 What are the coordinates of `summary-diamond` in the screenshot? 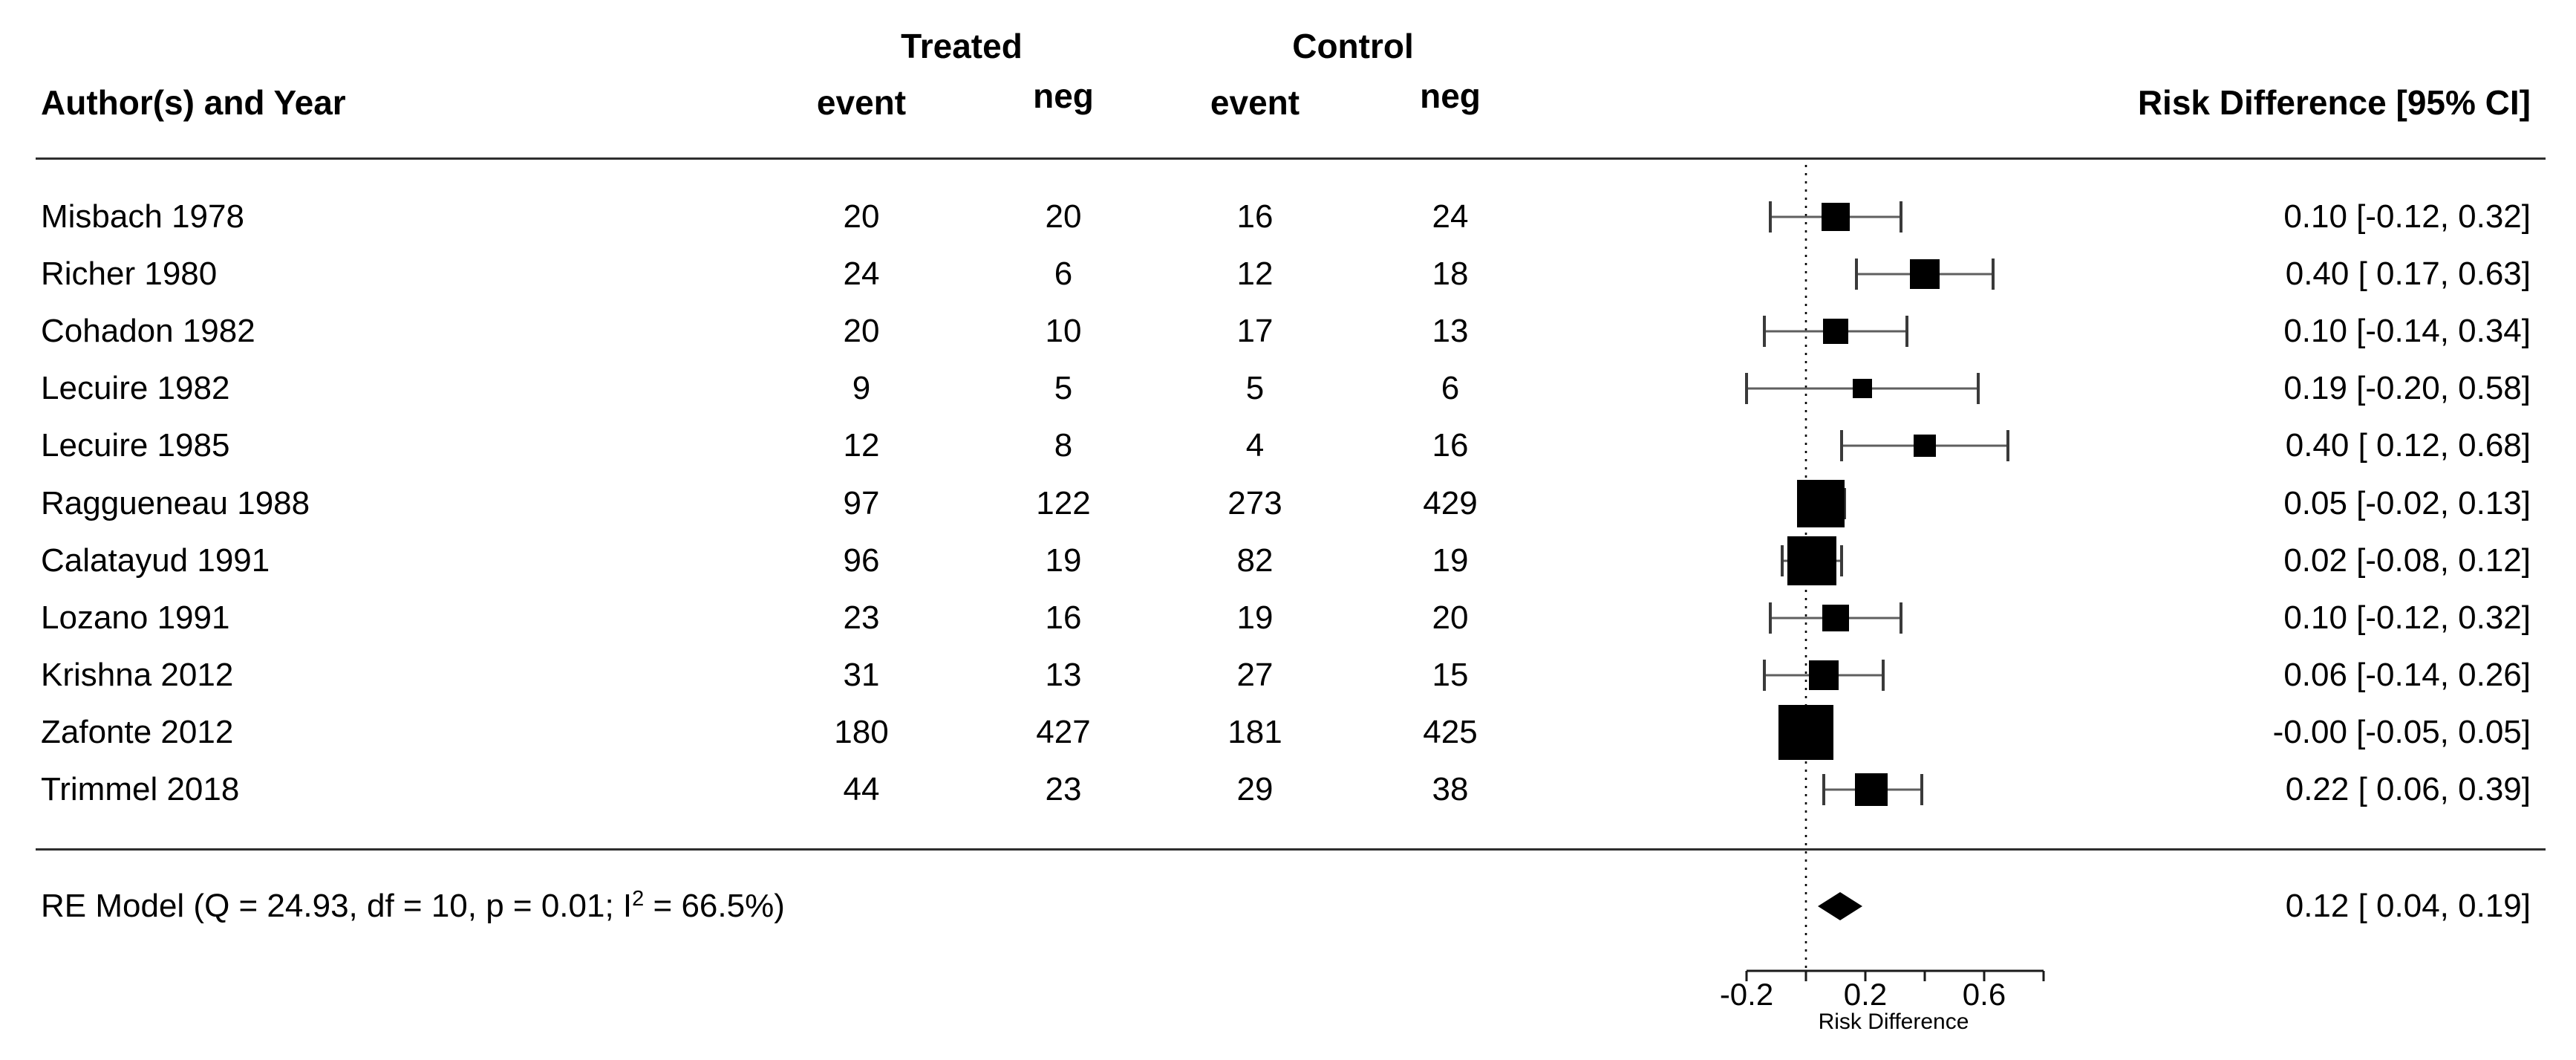 It's located at (1840, 906).